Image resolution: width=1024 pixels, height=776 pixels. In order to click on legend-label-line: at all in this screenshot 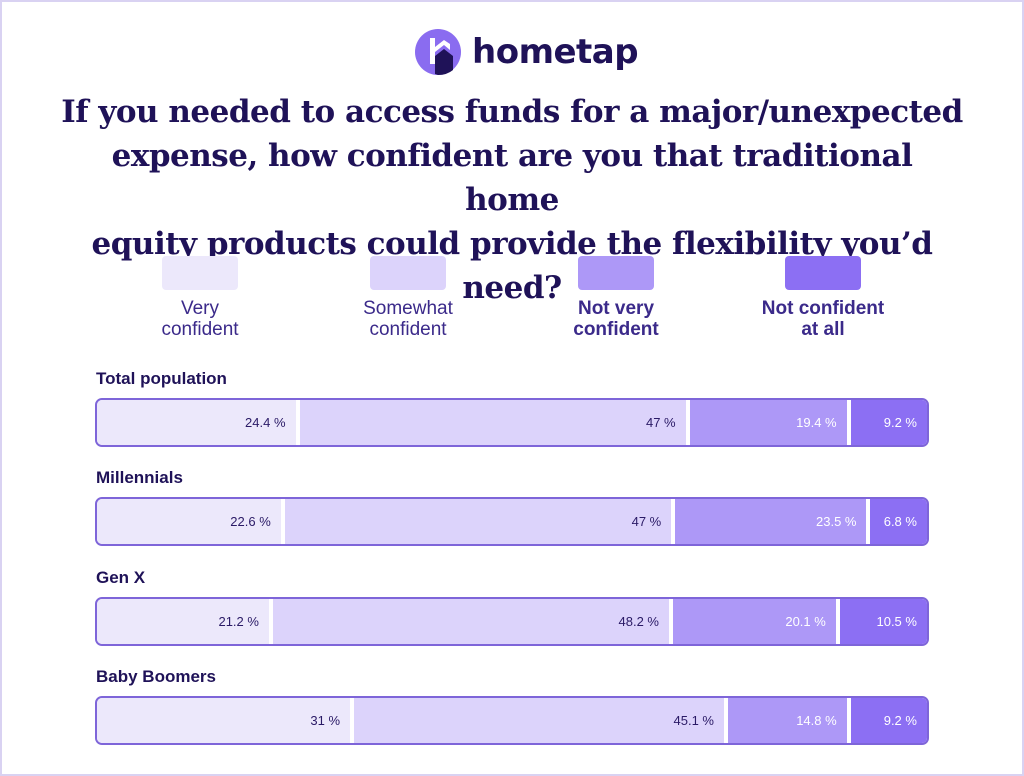, I will do `click(823, 329)`.